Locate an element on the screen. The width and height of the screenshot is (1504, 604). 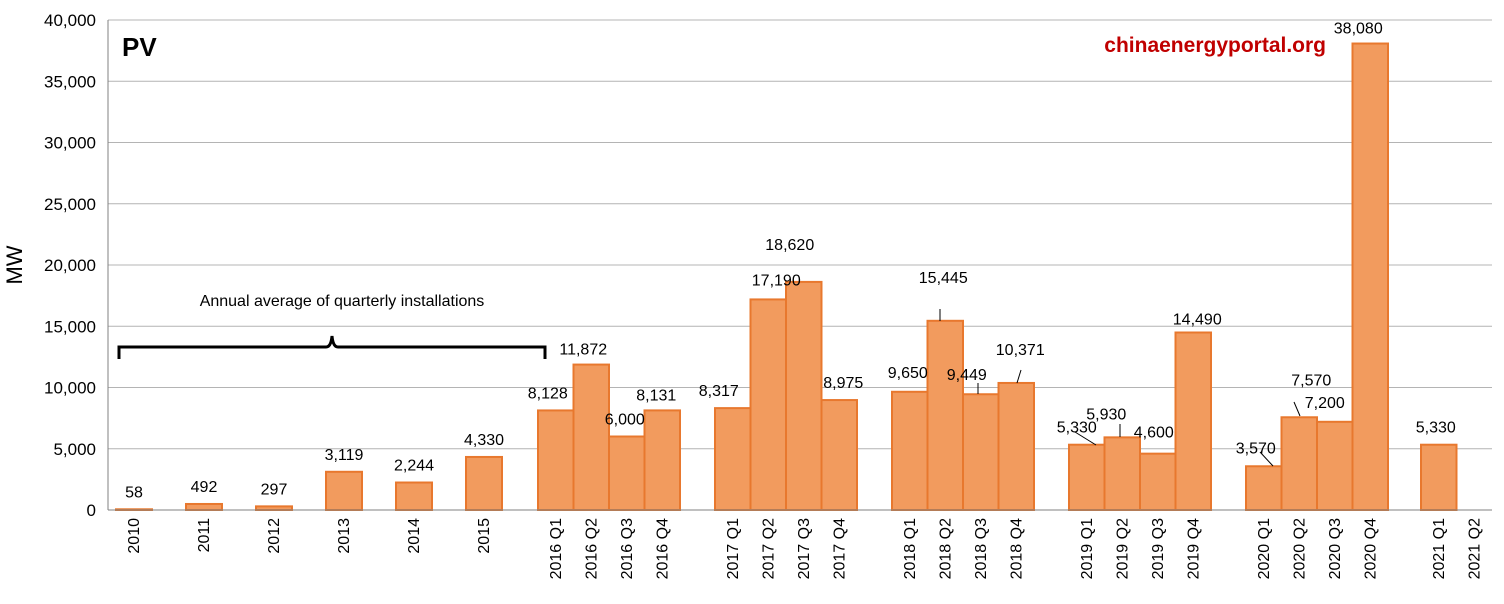
data-label: 17,190 is located at coordinates (776, 280).